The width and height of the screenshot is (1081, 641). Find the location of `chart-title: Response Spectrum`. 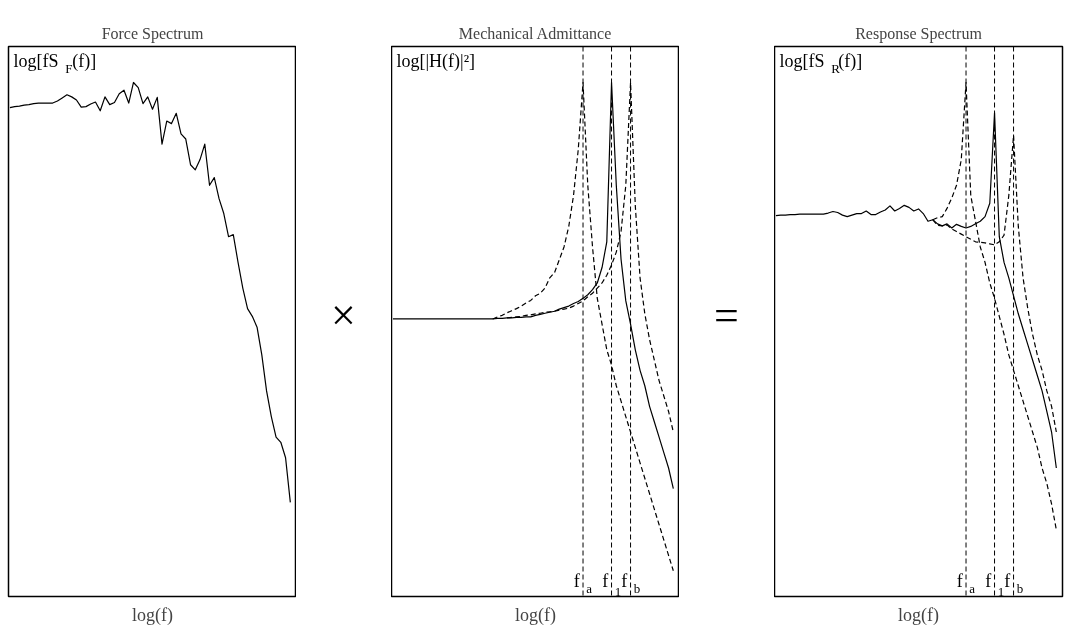

chart-title: Response Spectrum is located at coordinates (919, 33).